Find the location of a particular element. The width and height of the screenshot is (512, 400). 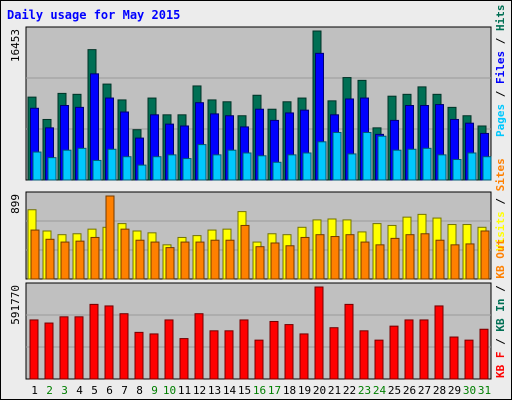

chart-title: Daily usage for May 2015 is located at coordinates (94, 15).